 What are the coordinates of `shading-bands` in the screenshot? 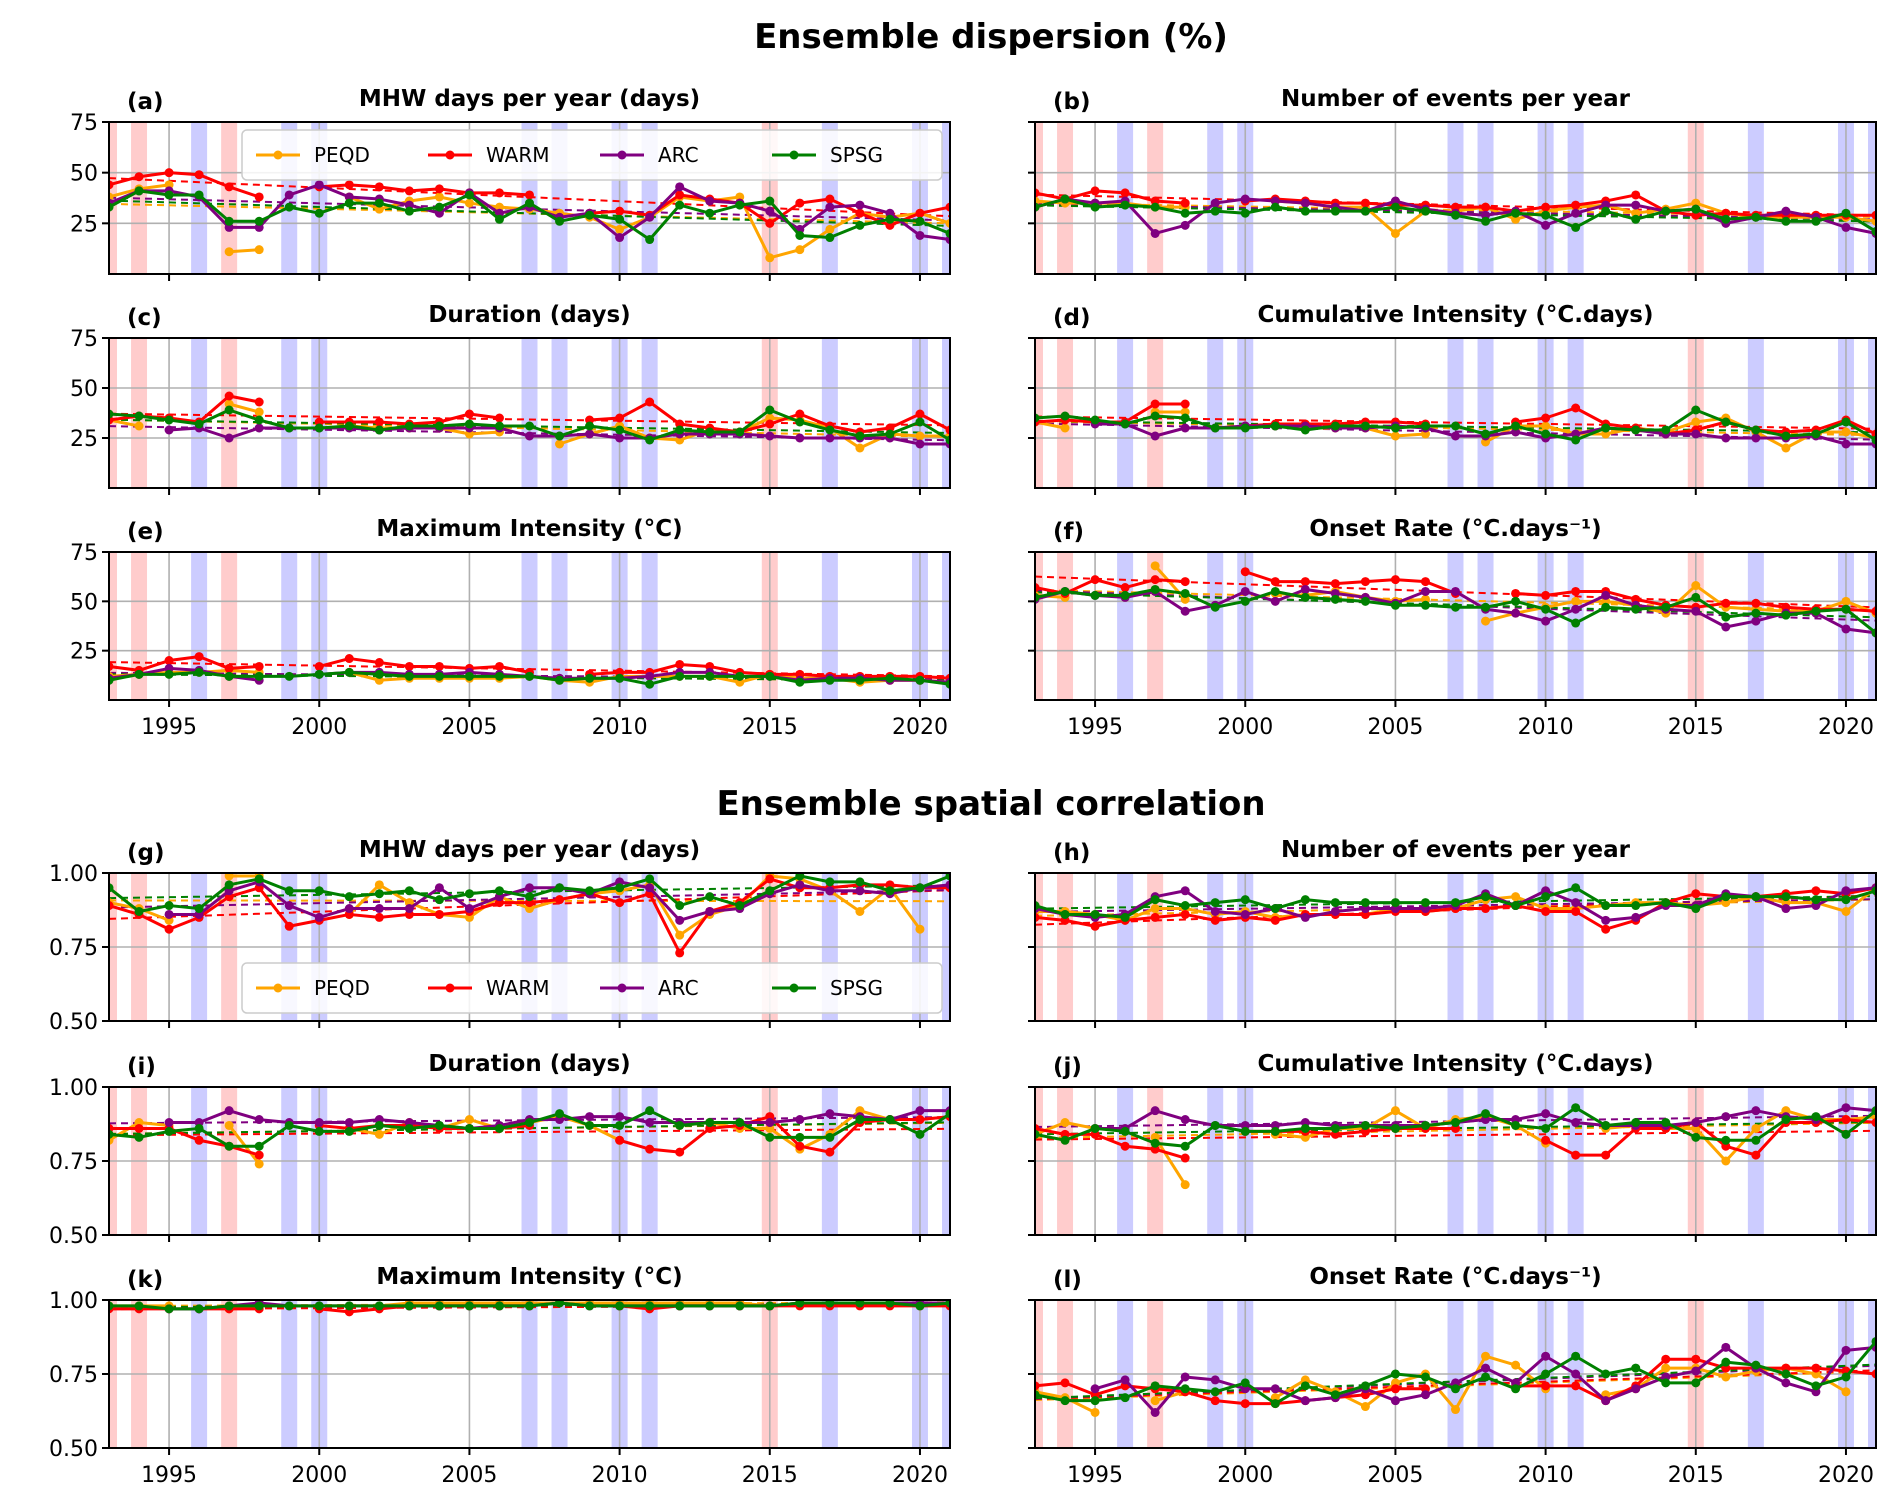 It's located at (529, 1374).